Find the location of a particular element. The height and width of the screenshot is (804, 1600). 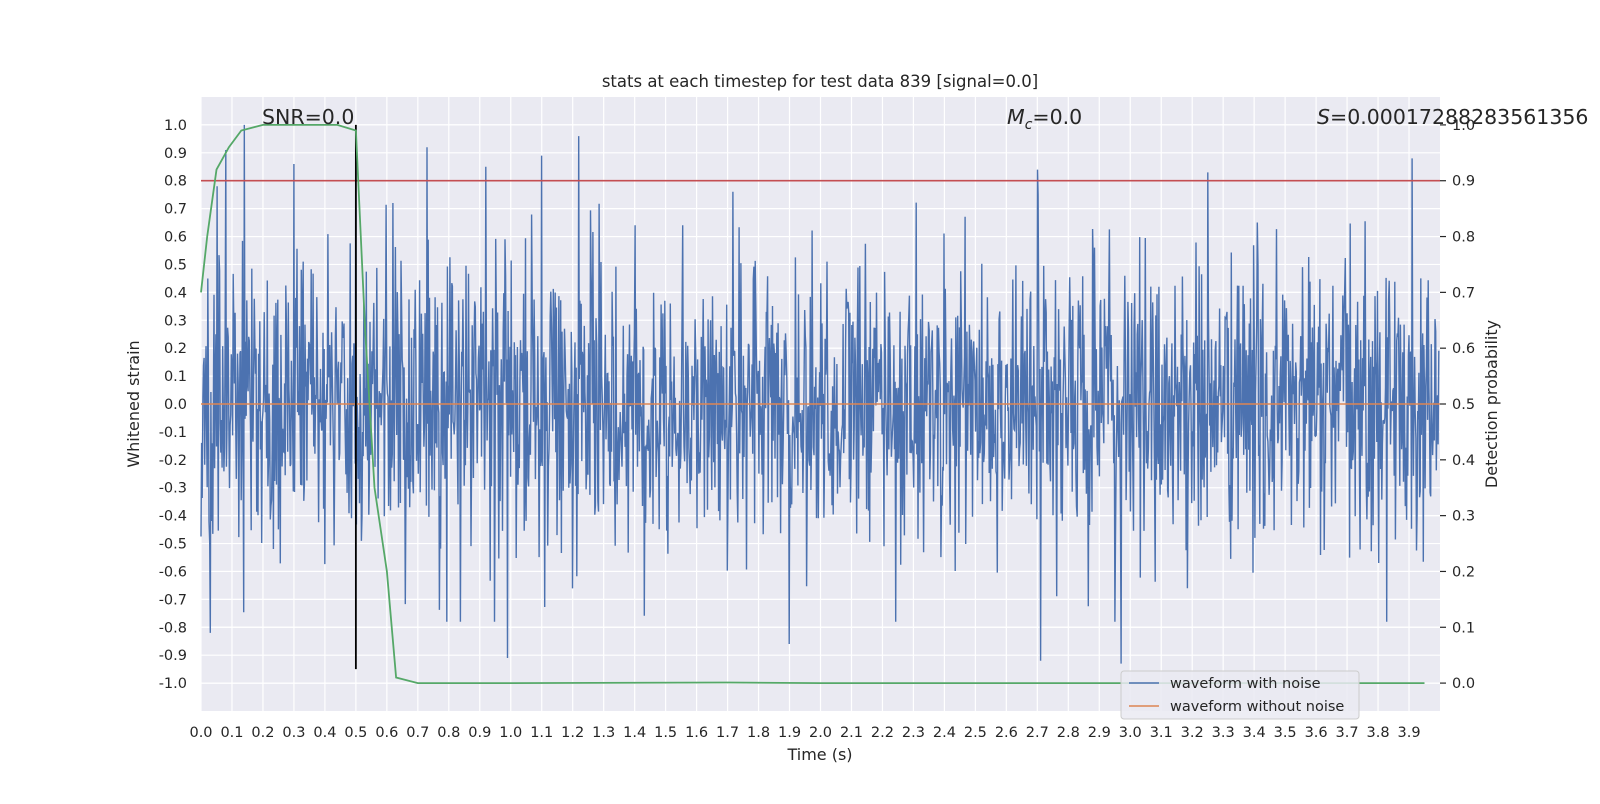

y-tick-label: 1.0 is located at coordinates (175, 126).